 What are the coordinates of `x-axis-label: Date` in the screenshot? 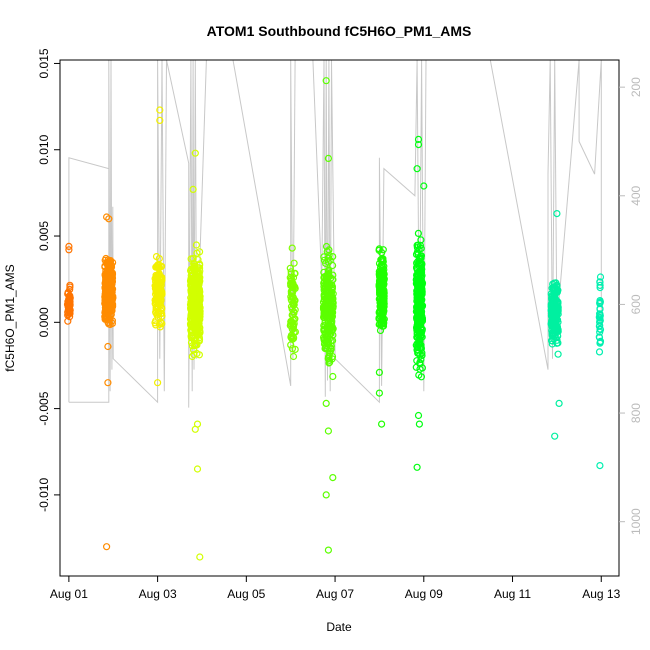 It's located at (339, 627).